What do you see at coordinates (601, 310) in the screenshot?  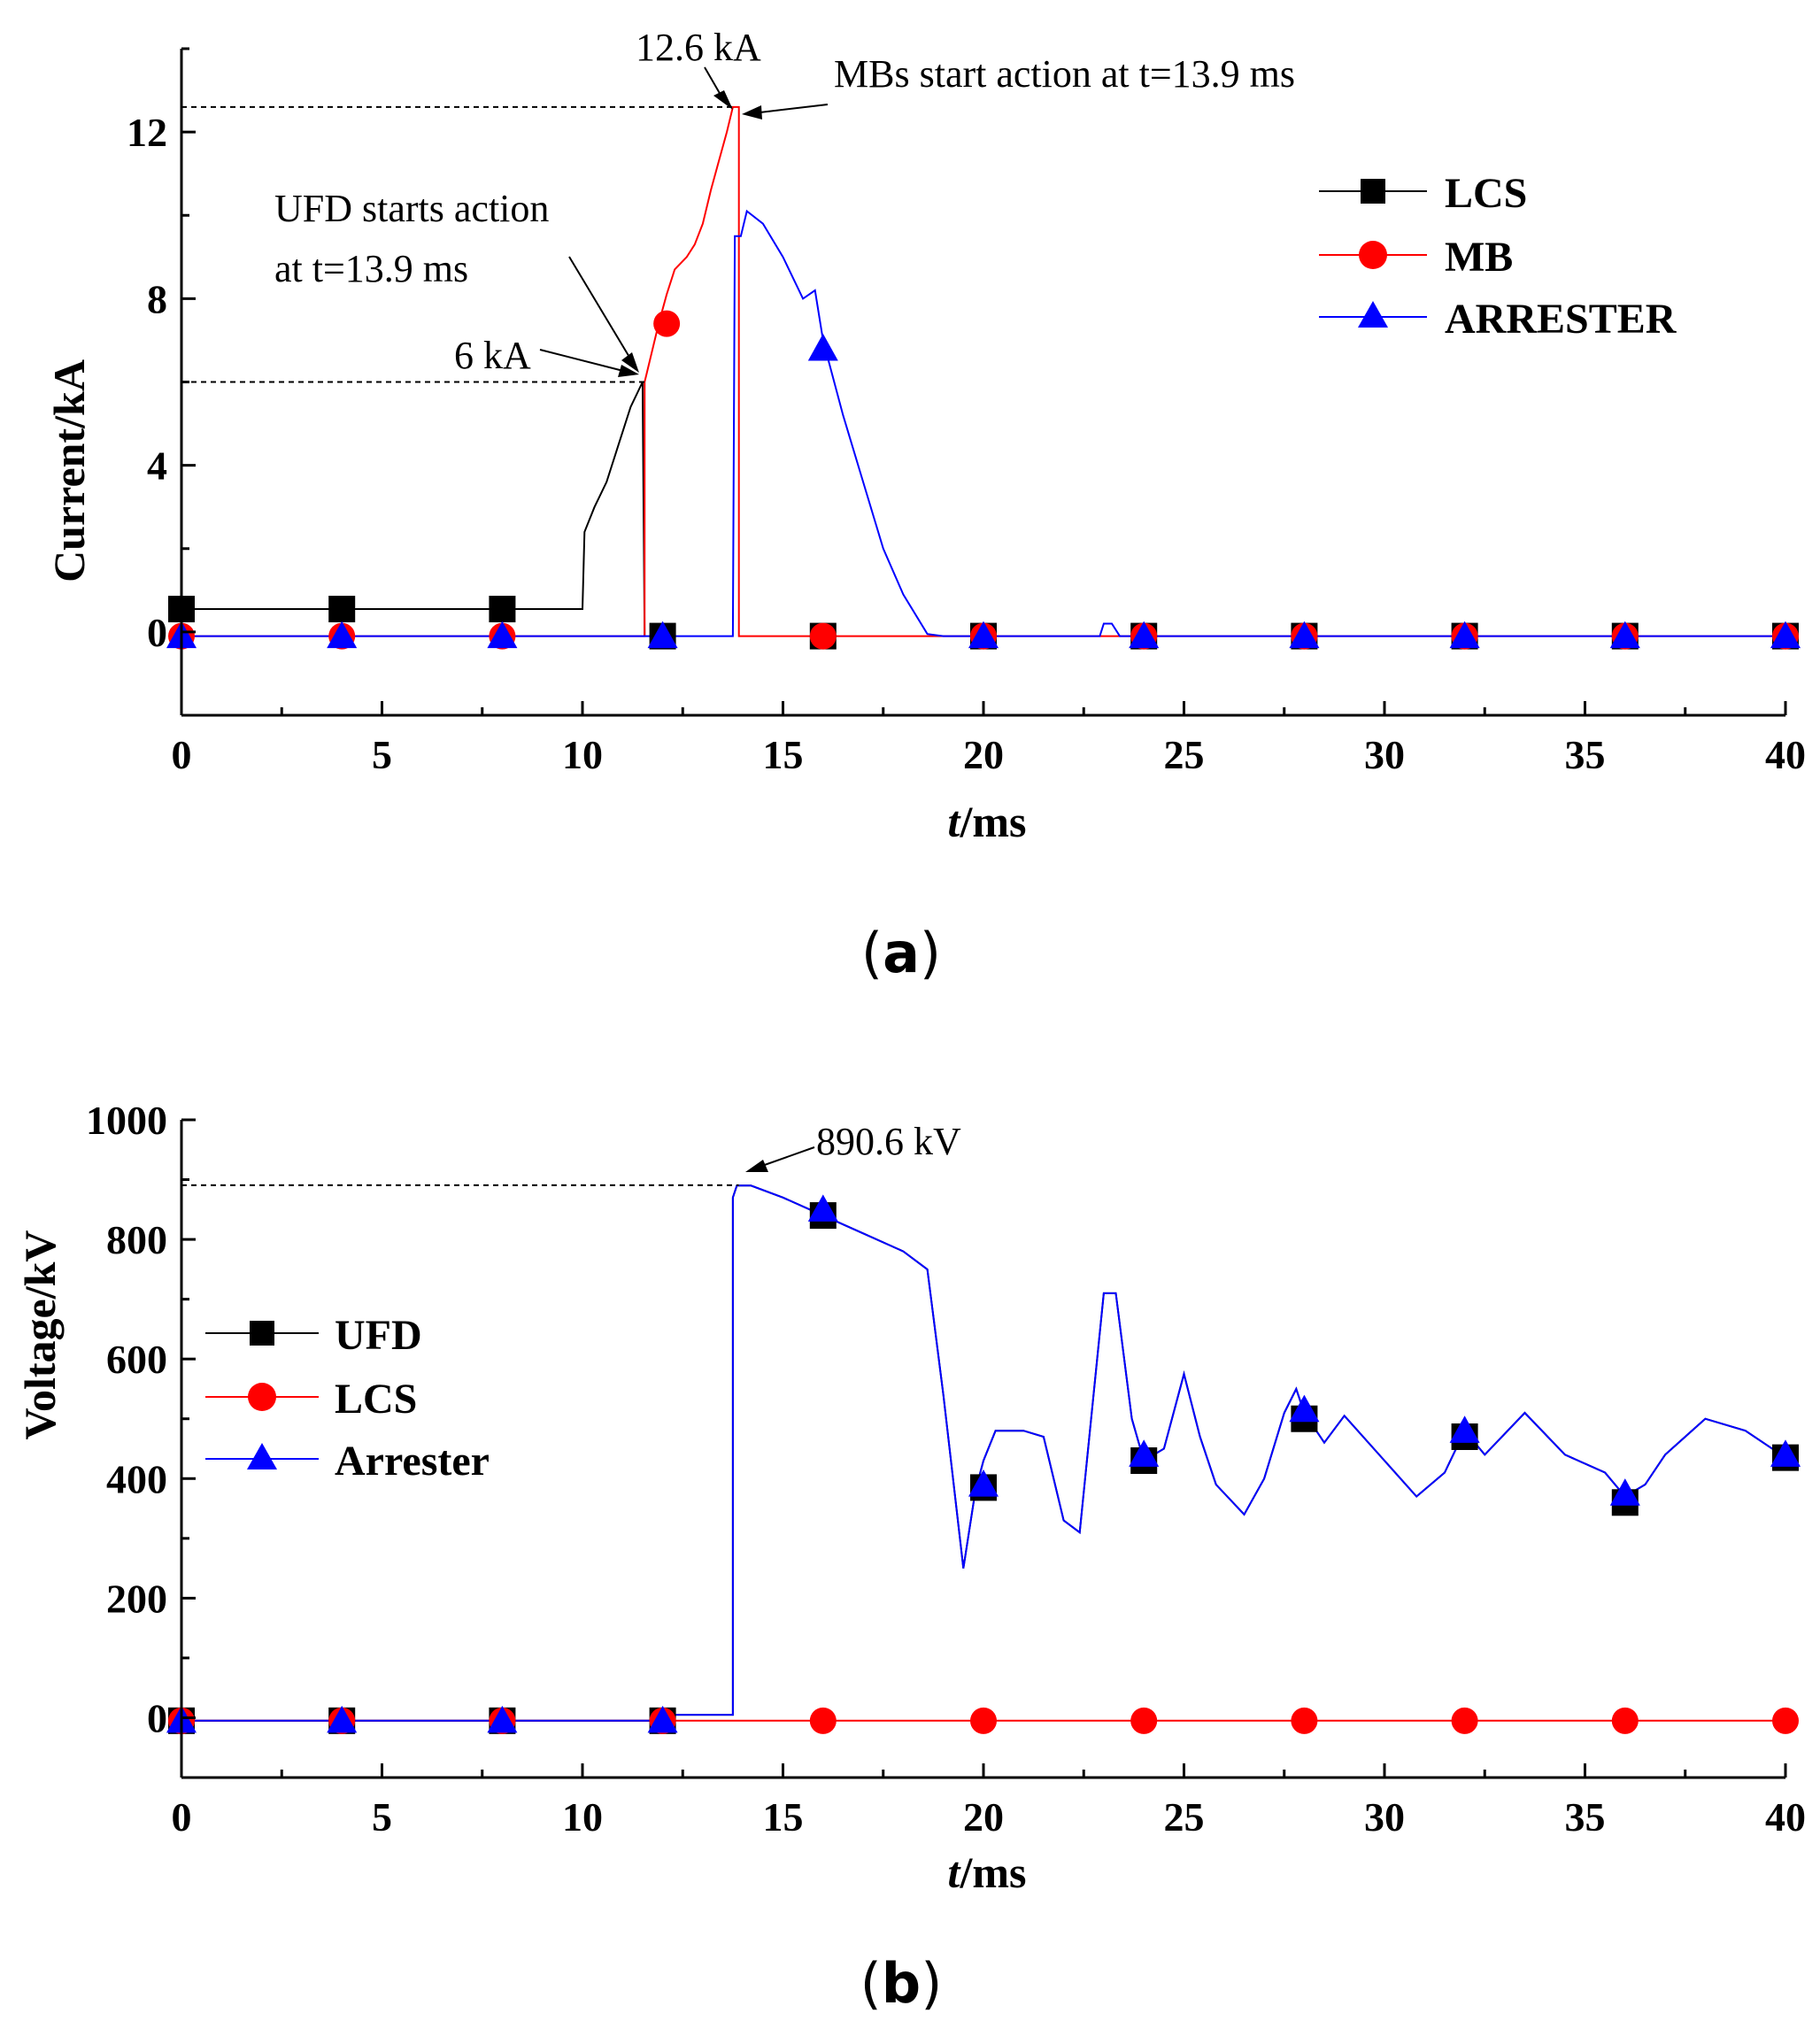 I see `arrow-ufd-line` at bounding box center [601, 310].